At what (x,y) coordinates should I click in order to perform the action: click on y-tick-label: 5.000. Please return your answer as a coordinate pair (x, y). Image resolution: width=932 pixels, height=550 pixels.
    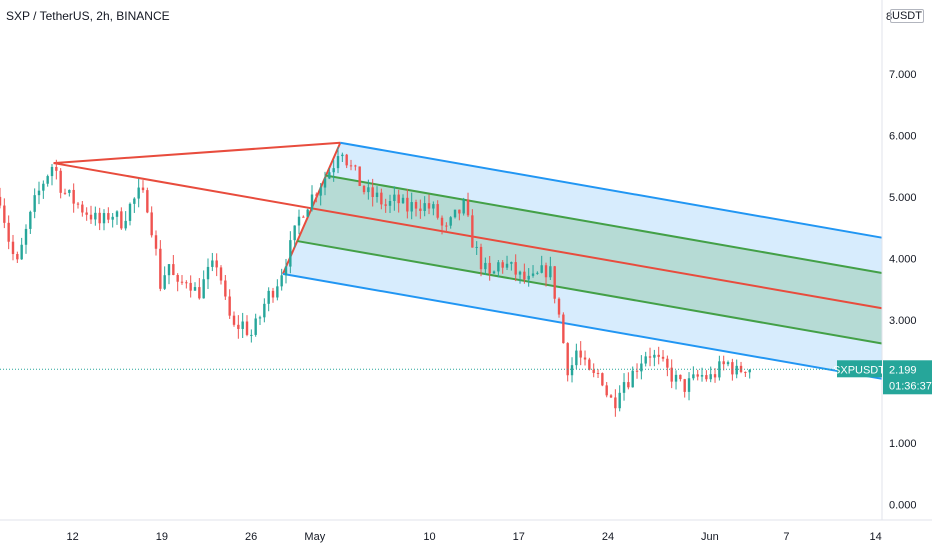
    Looking at the image, I should click on (903, 198).